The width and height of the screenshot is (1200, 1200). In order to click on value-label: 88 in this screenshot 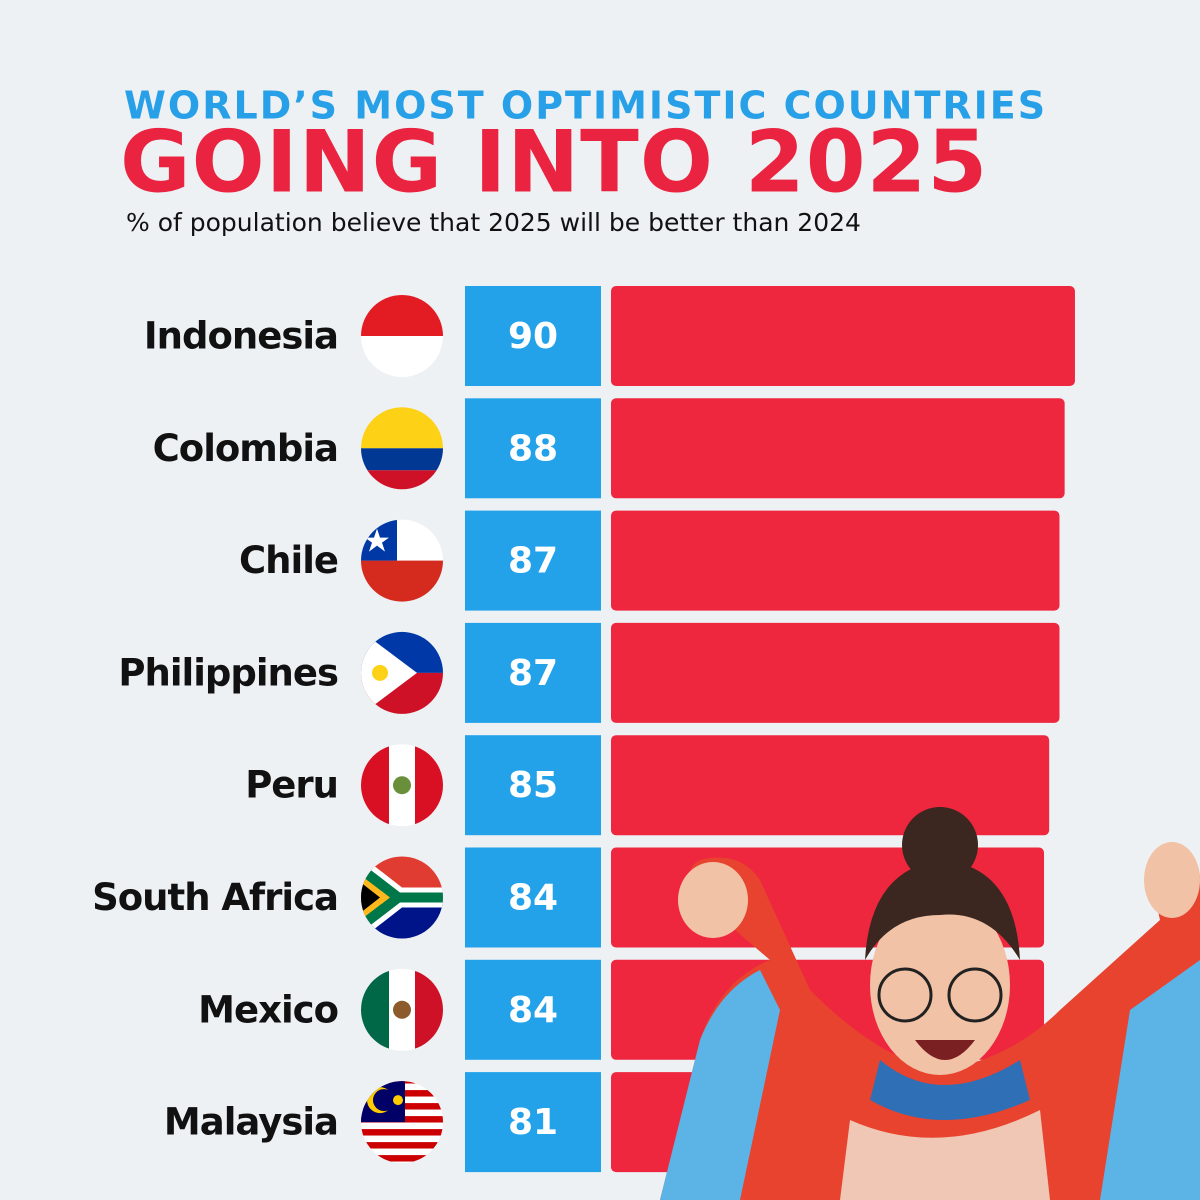, I will do `click(533, 448)`.